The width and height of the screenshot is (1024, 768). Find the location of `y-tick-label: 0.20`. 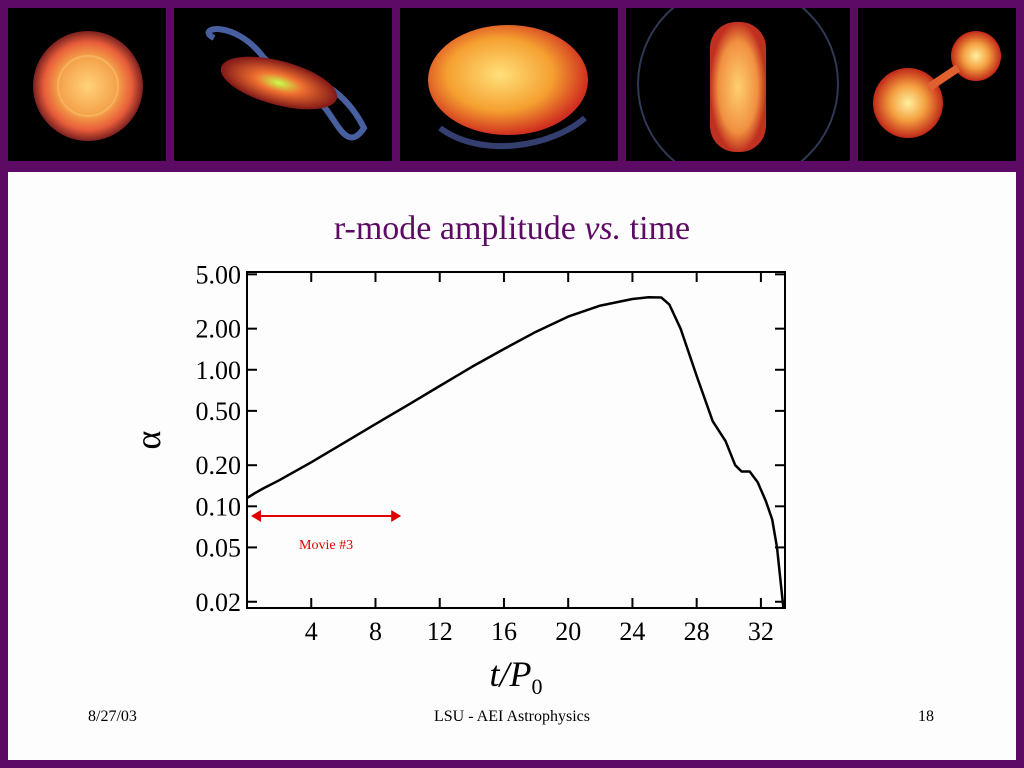

y-tick-label: 0.20 is located at coordinates (219, 465).